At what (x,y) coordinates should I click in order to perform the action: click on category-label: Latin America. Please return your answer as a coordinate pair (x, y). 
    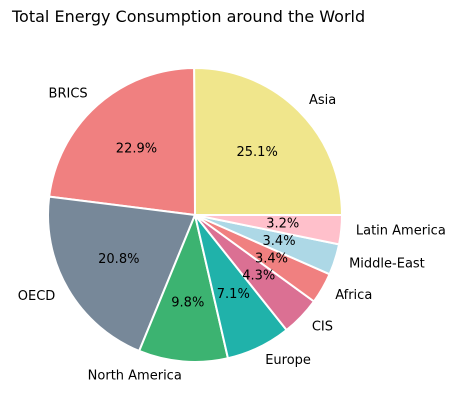
    Looking at the image, I should click on (401, 231).